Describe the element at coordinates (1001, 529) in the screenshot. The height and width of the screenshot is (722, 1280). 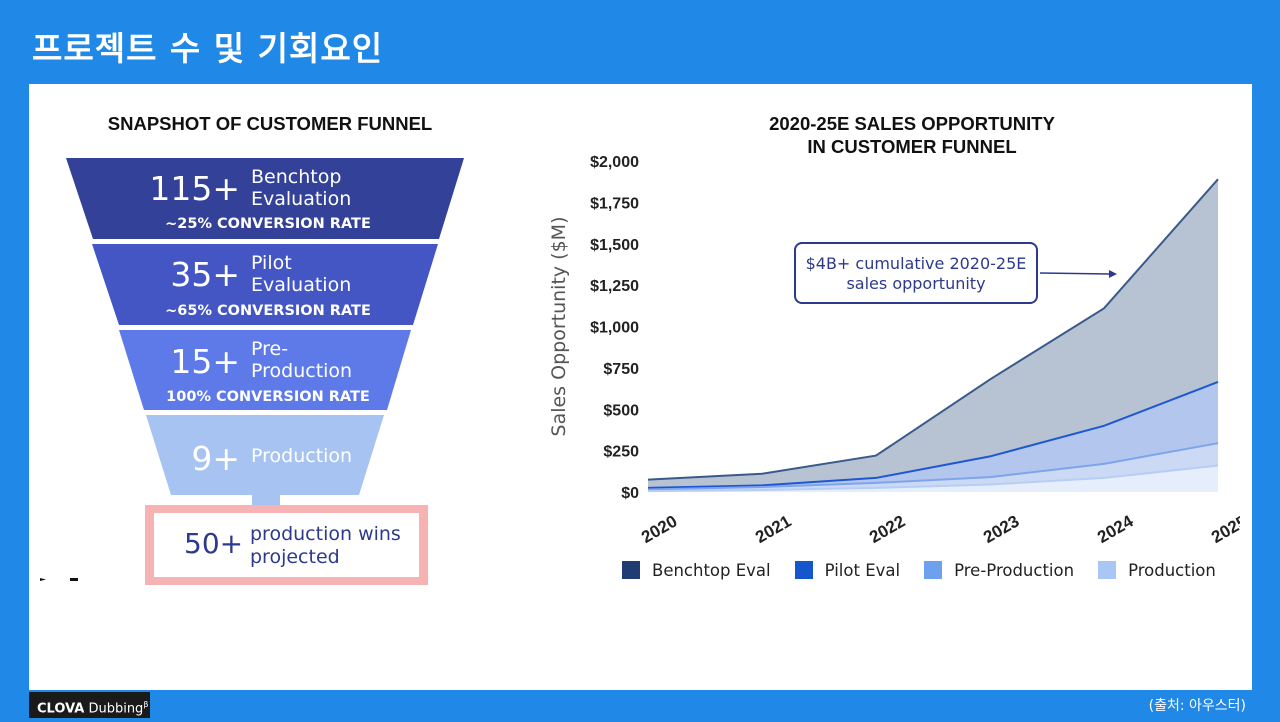
I see `x-tick-label: 2023` at that location.